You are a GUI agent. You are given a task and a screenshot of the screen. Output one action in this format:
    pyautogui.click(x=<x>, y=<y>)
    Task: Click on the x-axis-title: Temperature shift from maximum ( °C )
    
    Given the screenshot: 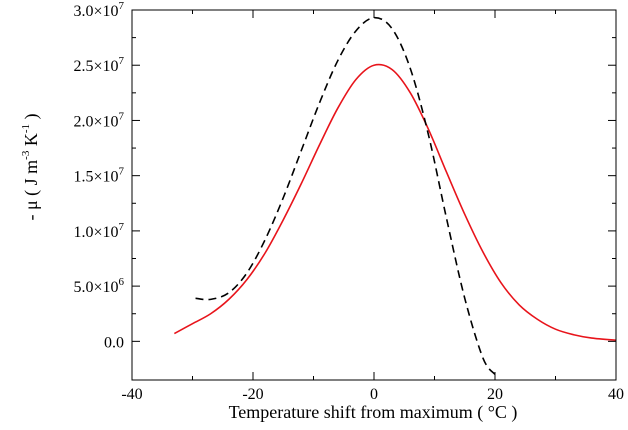 What is the action you would take?
    pyautogui.click(x=373, y=412)
    